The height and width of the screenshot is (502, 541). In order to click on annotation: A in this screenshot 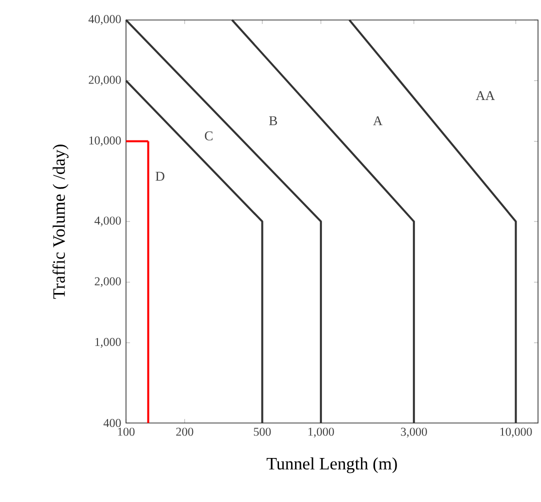, I will do `click(377, 121)`.